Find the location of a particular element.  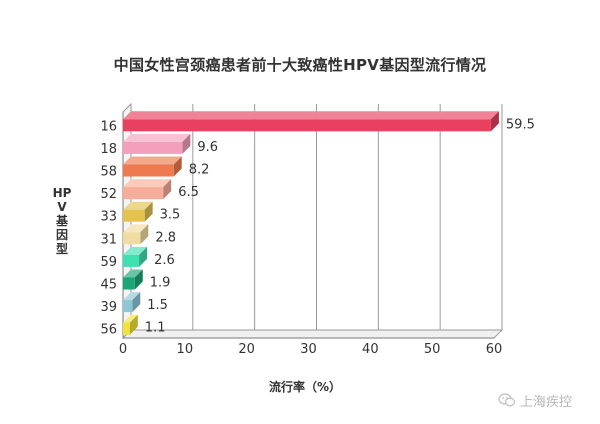

y-tick-label: 31 is located at coordinates (108, 239).